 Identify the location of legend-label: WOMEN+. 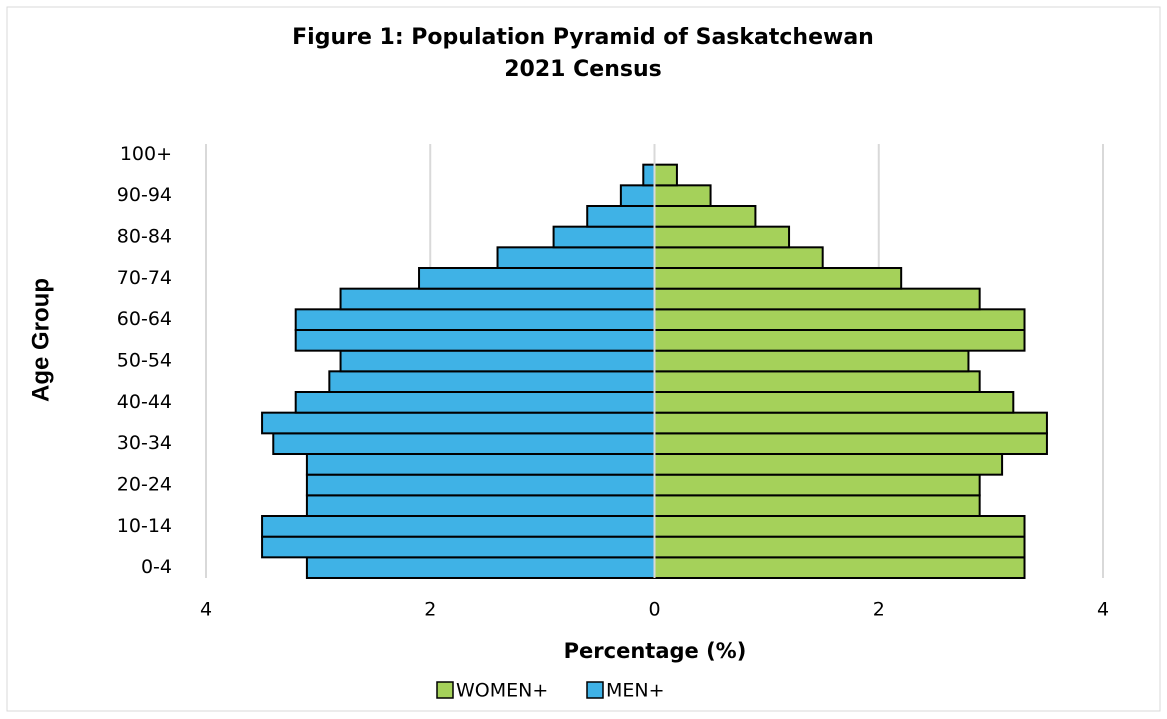
(502, 691).